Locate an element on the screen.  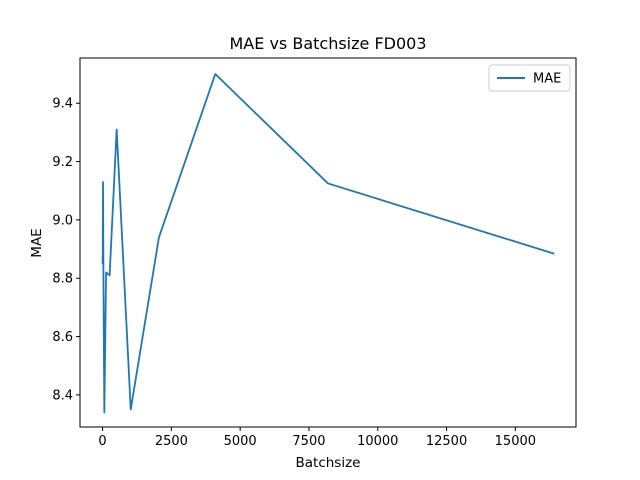
x-axis-ticks: 0 2500 5000 7500 10000 12500 15000 is located at coordinates (317, 438).